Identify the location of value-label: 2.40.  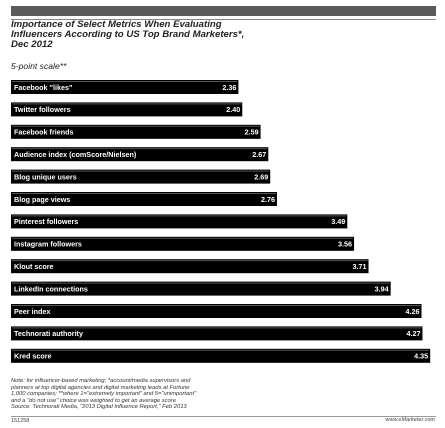
(233, 109).